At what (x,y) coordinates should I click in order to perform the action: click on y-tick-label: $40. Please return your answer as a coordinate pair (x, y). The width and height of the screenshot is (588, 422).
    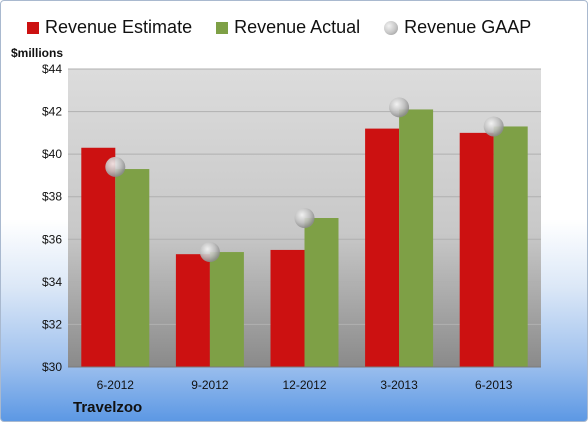
    Looking at the image, I should click on (52, 154).